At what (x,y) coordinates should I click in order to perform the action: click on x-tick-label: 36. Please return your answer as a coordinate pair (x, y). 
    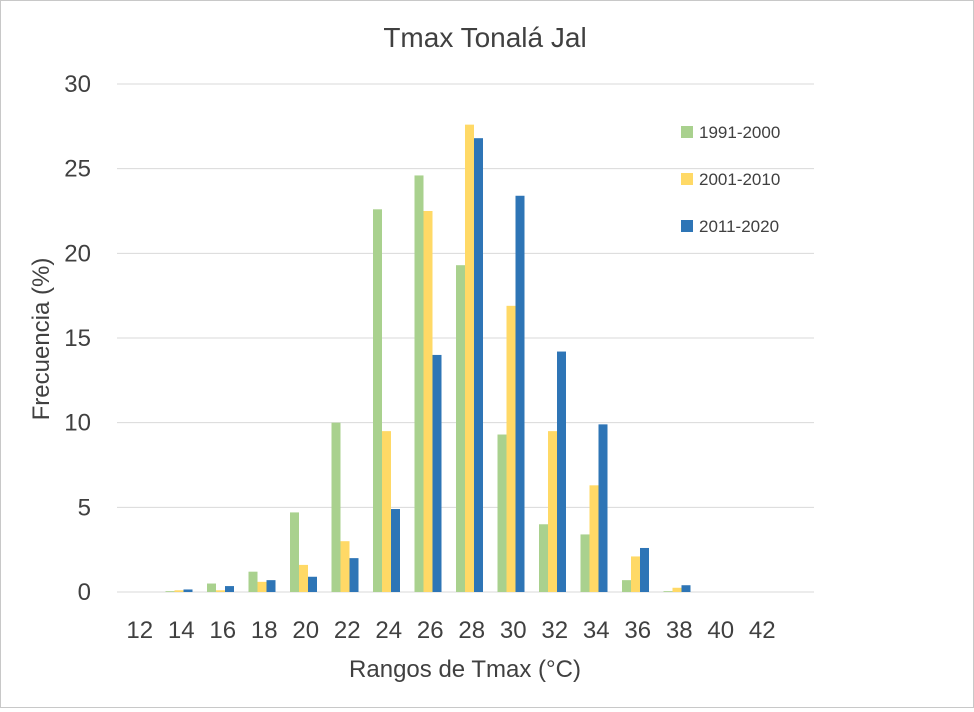
    Looking at the image, I should click on (637, 630).